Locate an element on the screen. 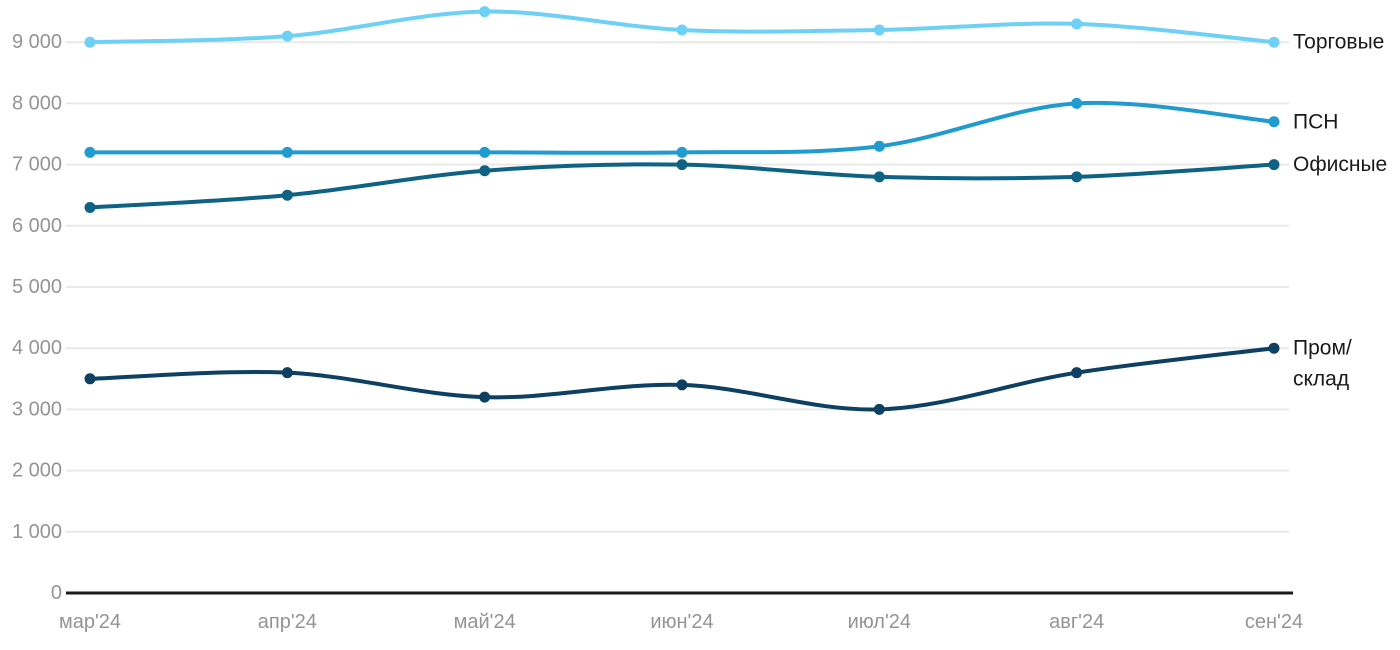 The image size is (1400, 650). y-tick-label: 7 000 is located at coordinates (37, 165).